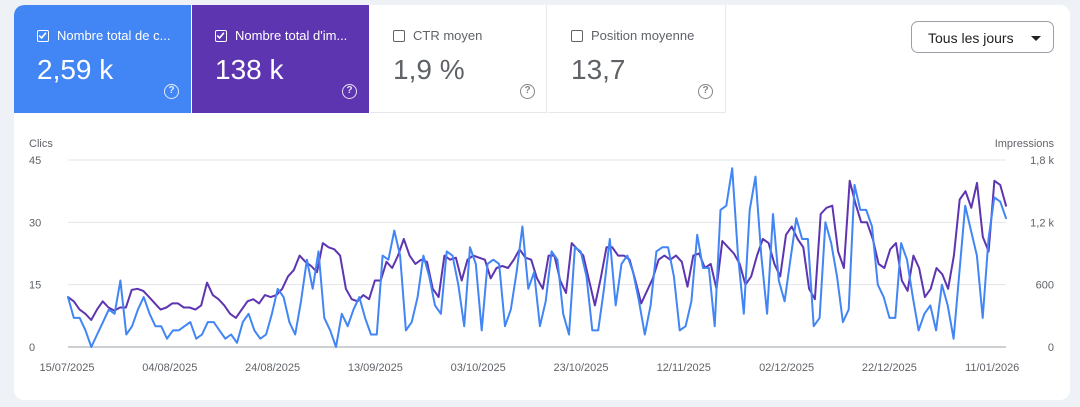  Describe the element at coordinates (684, 368) in the screenshot. I see `x-axis-tick-label: 12/11/2025` at that location.